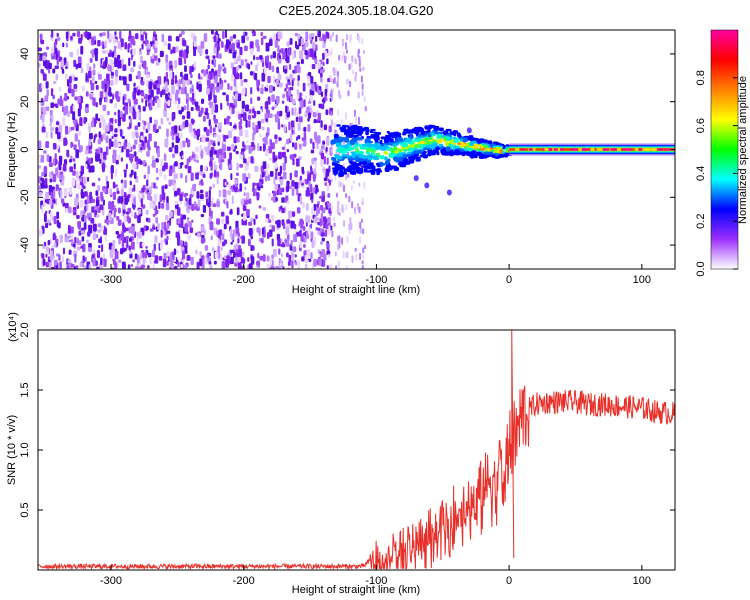  I want to click on colorbar-tick-label: 0.2, so click(701, 221).